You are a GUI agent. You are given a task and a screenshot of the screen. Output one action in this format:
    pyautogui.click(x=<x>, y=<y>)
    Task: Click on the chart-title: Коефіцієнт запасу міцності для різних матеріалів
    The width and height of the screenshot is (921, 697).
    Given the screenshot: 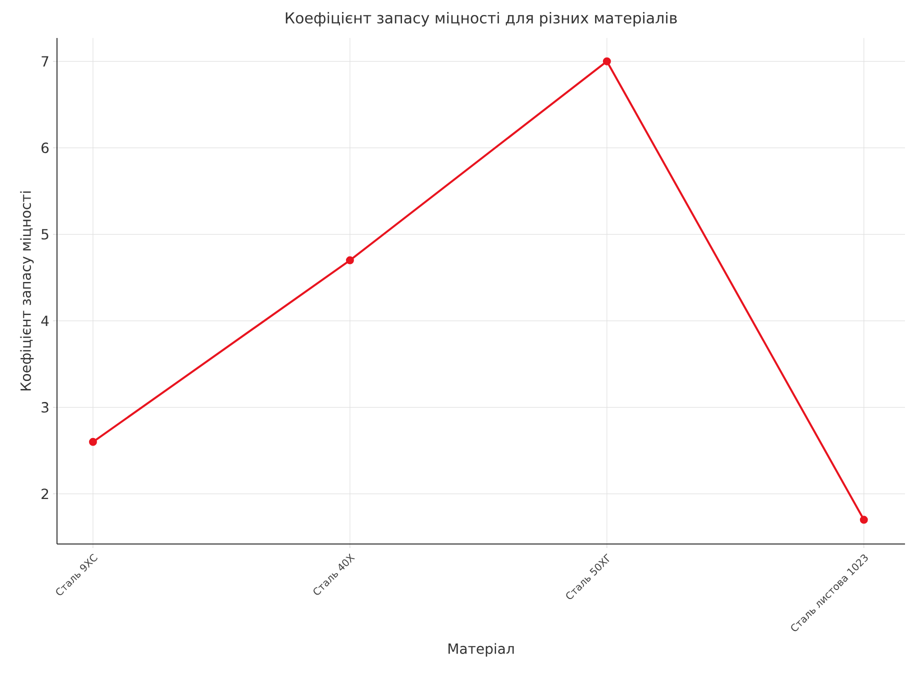 What is the action you would take?
    pyautogui.click(x=481, y=19)
    